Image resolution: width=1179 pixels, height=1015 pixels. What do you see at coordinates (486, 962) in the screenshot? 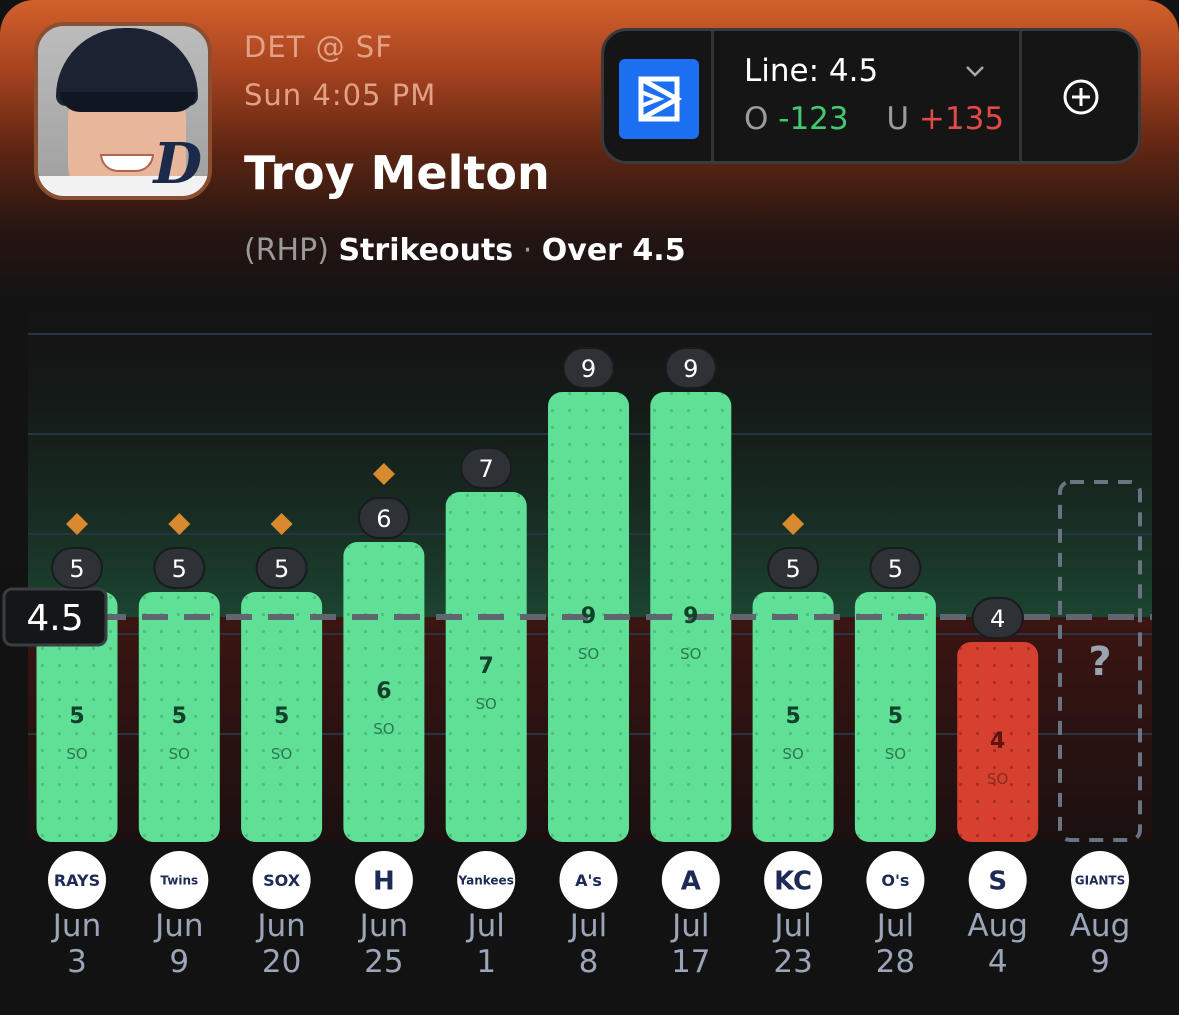
I see `date-day-label: 1` at bounding box center [486, 962].